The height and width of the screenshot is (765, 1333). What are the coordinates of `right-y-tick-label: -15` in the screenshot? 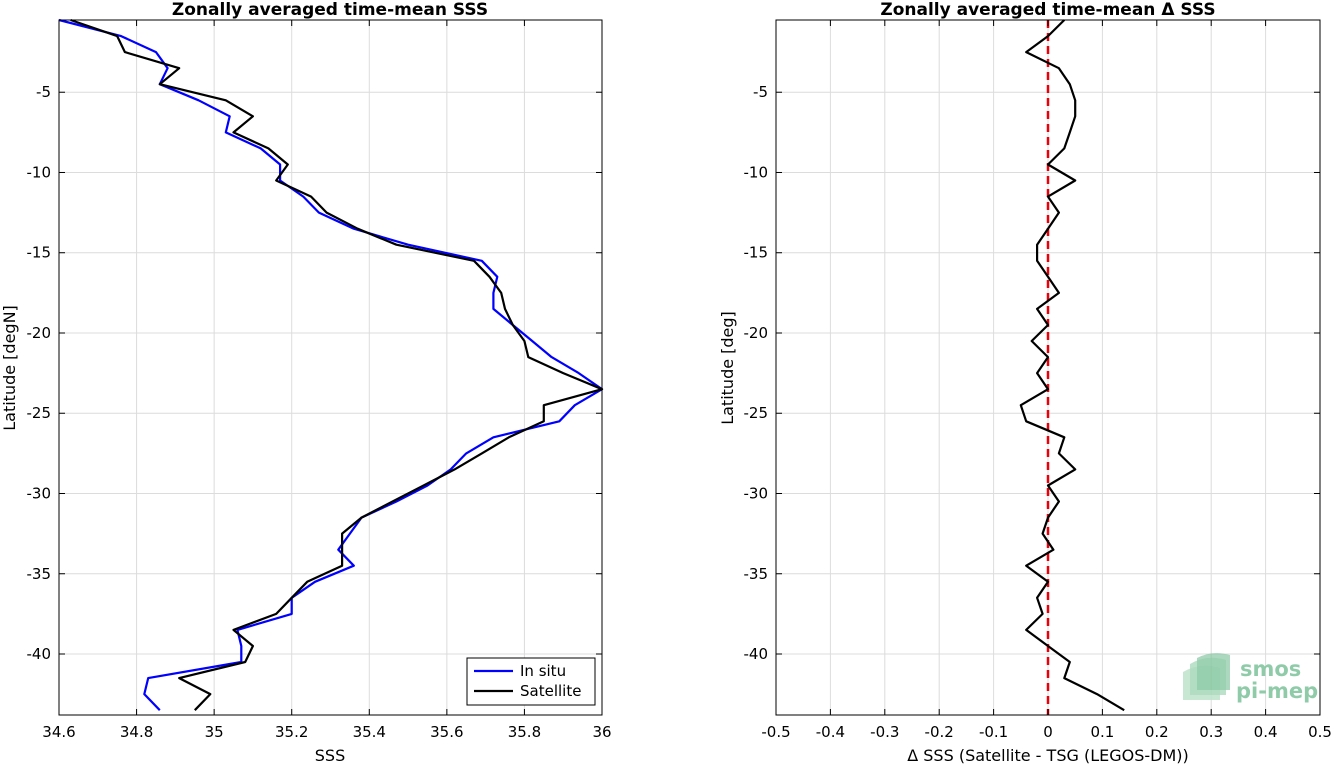 It's located at (756, 253).